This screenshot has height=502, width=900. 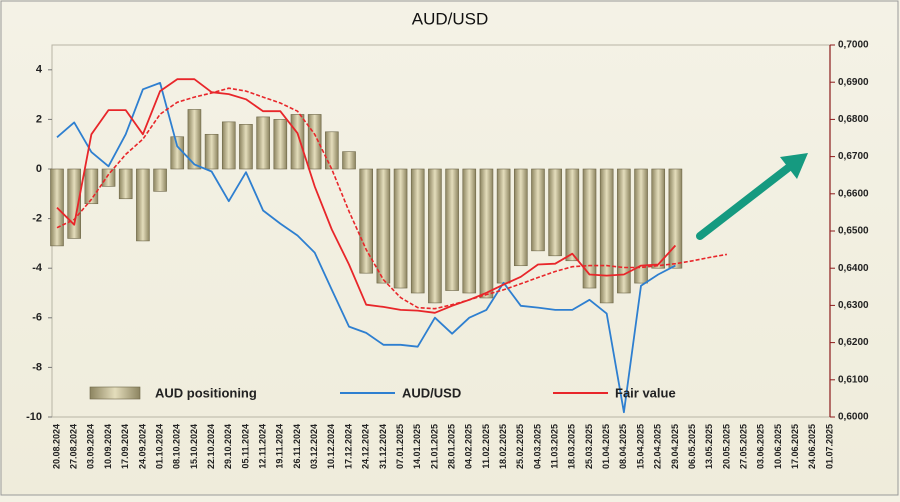 I want to click on x-tick-label: 17.06.2025, so click(x=795, y=446).